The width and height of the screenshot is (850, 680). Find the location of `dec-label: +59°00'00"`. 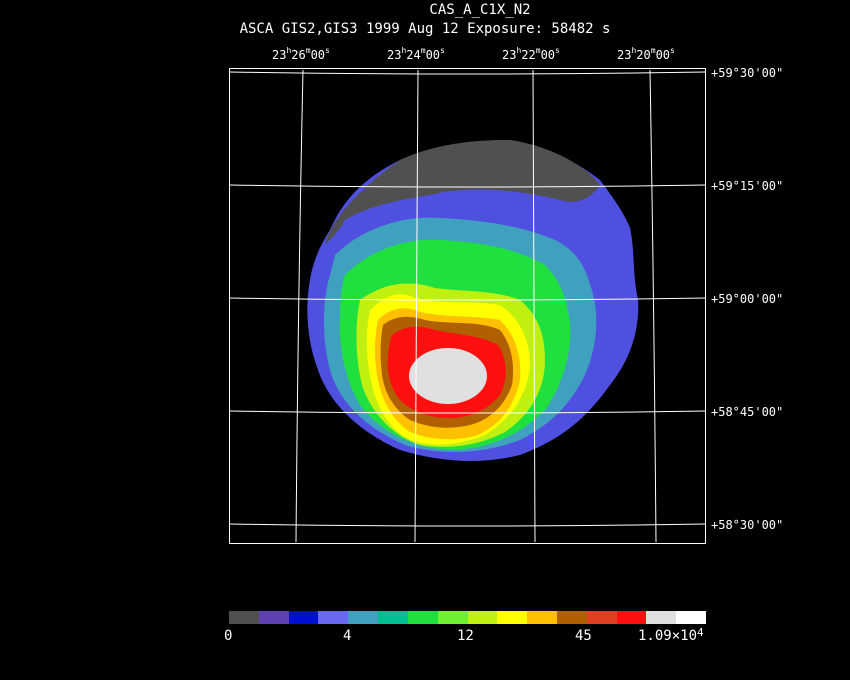

dec-label: +59°00'00" is located at coordinates (747, 299).